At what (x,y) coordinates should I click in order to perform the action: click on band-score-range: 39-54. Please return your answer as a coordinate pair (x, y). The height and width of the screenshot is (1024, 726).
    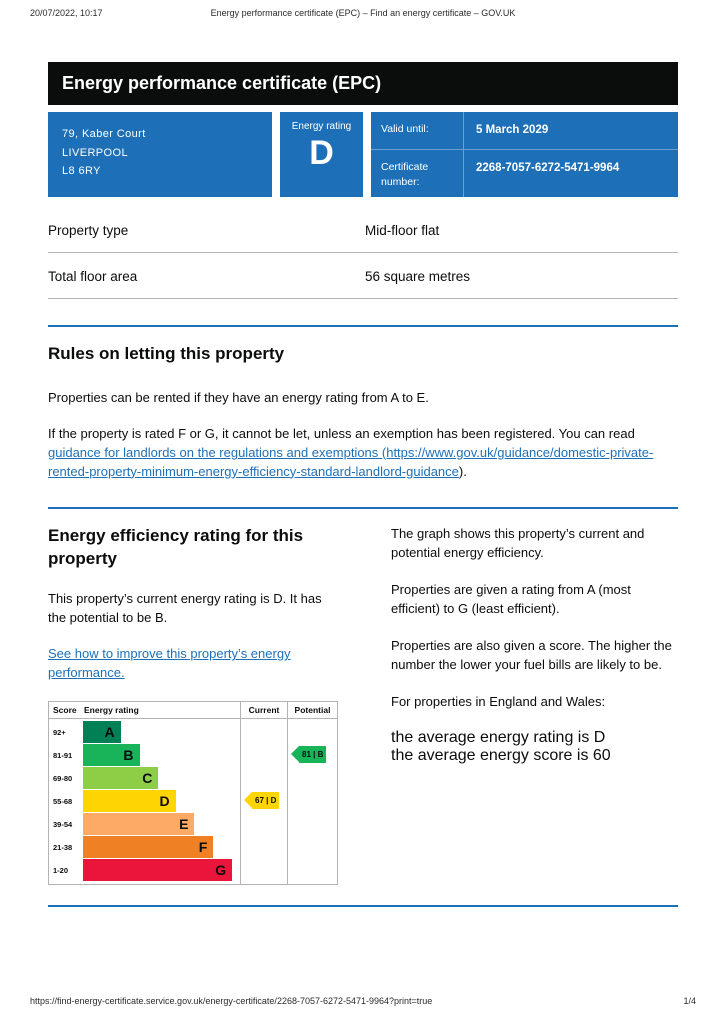
    Looking at the image, I should click on (63, 824).